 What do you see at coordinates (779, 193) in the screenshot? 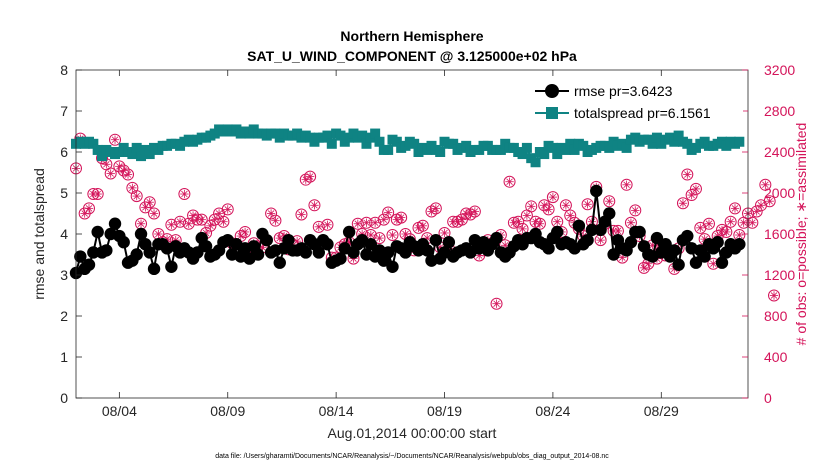
I see `y2-tick-label: 2000` at bounding box center [779, 193].